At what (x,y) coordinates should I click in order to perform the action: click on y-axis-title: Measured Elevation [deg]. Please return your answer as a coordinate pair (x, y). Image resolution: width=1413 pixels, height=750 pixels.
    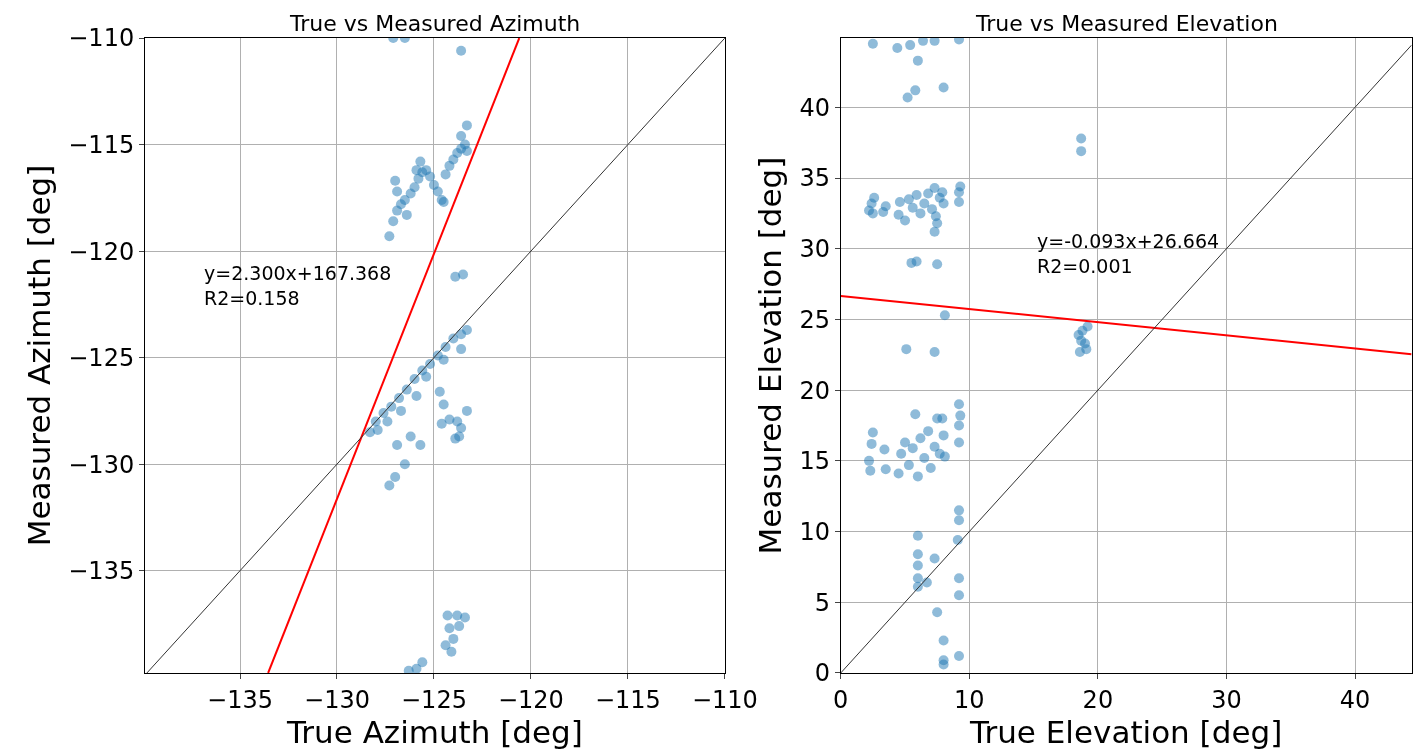
    Looking at the image, I should click on (770, 355).